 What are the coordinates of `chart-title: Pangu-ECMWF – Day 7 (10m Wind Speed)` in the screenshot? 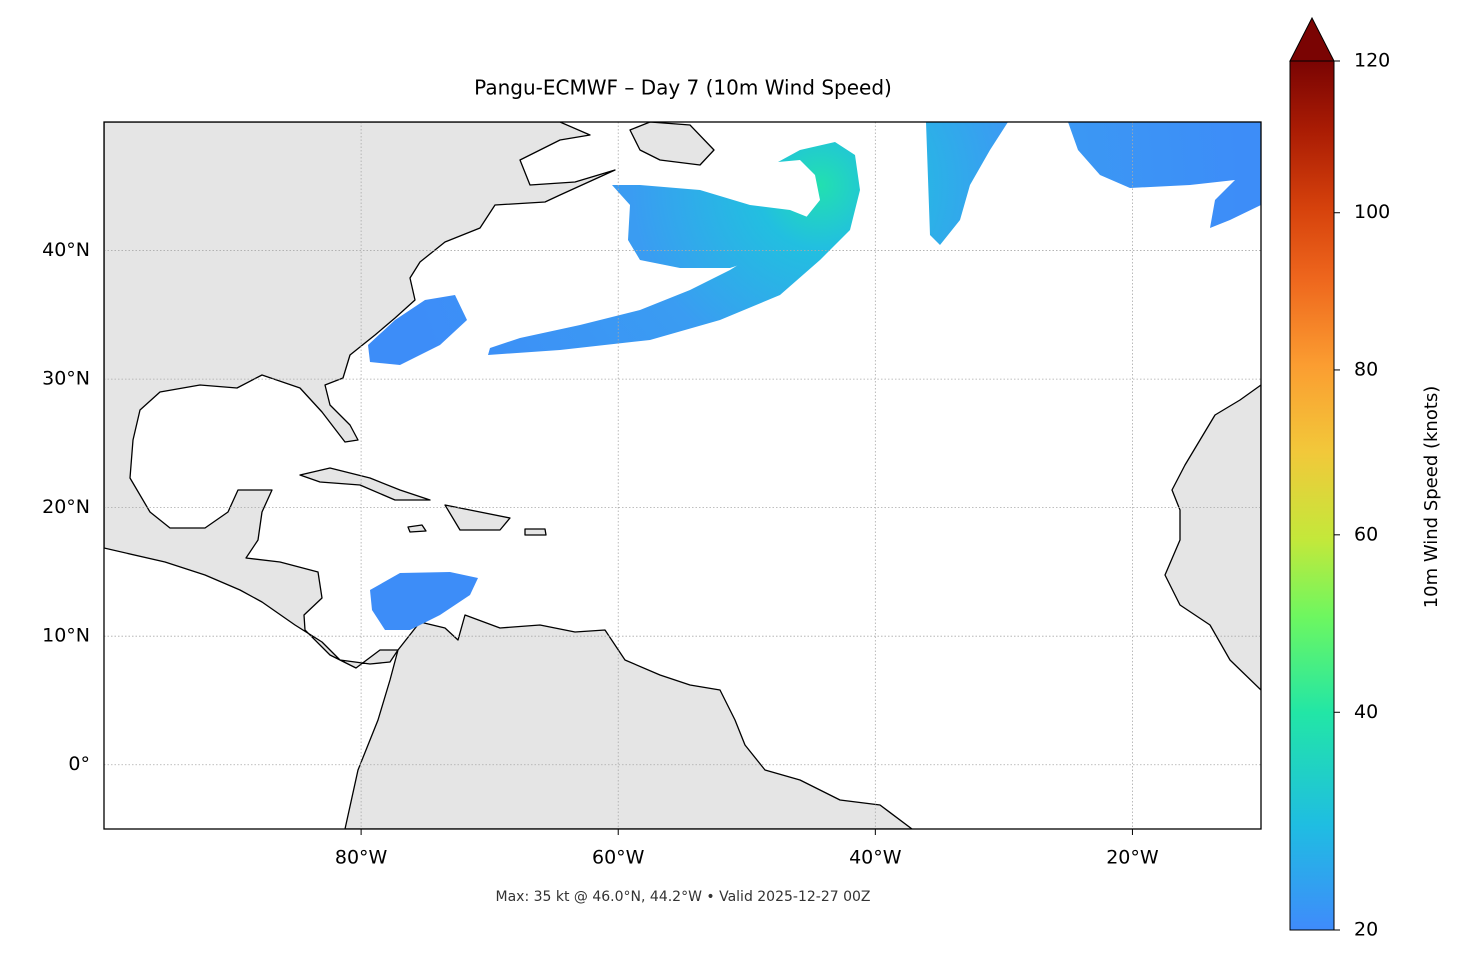 It's located at (683, 88).